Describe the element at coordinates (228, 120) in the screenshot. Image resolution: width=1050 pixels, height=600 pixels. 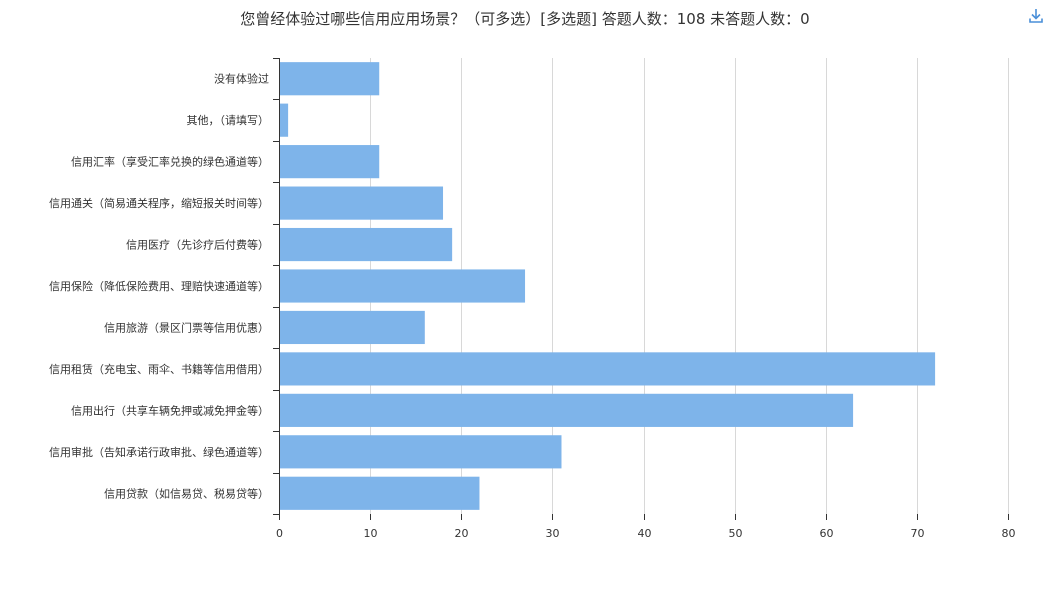
I see `category-label: 其他，（请填写）` at that location.